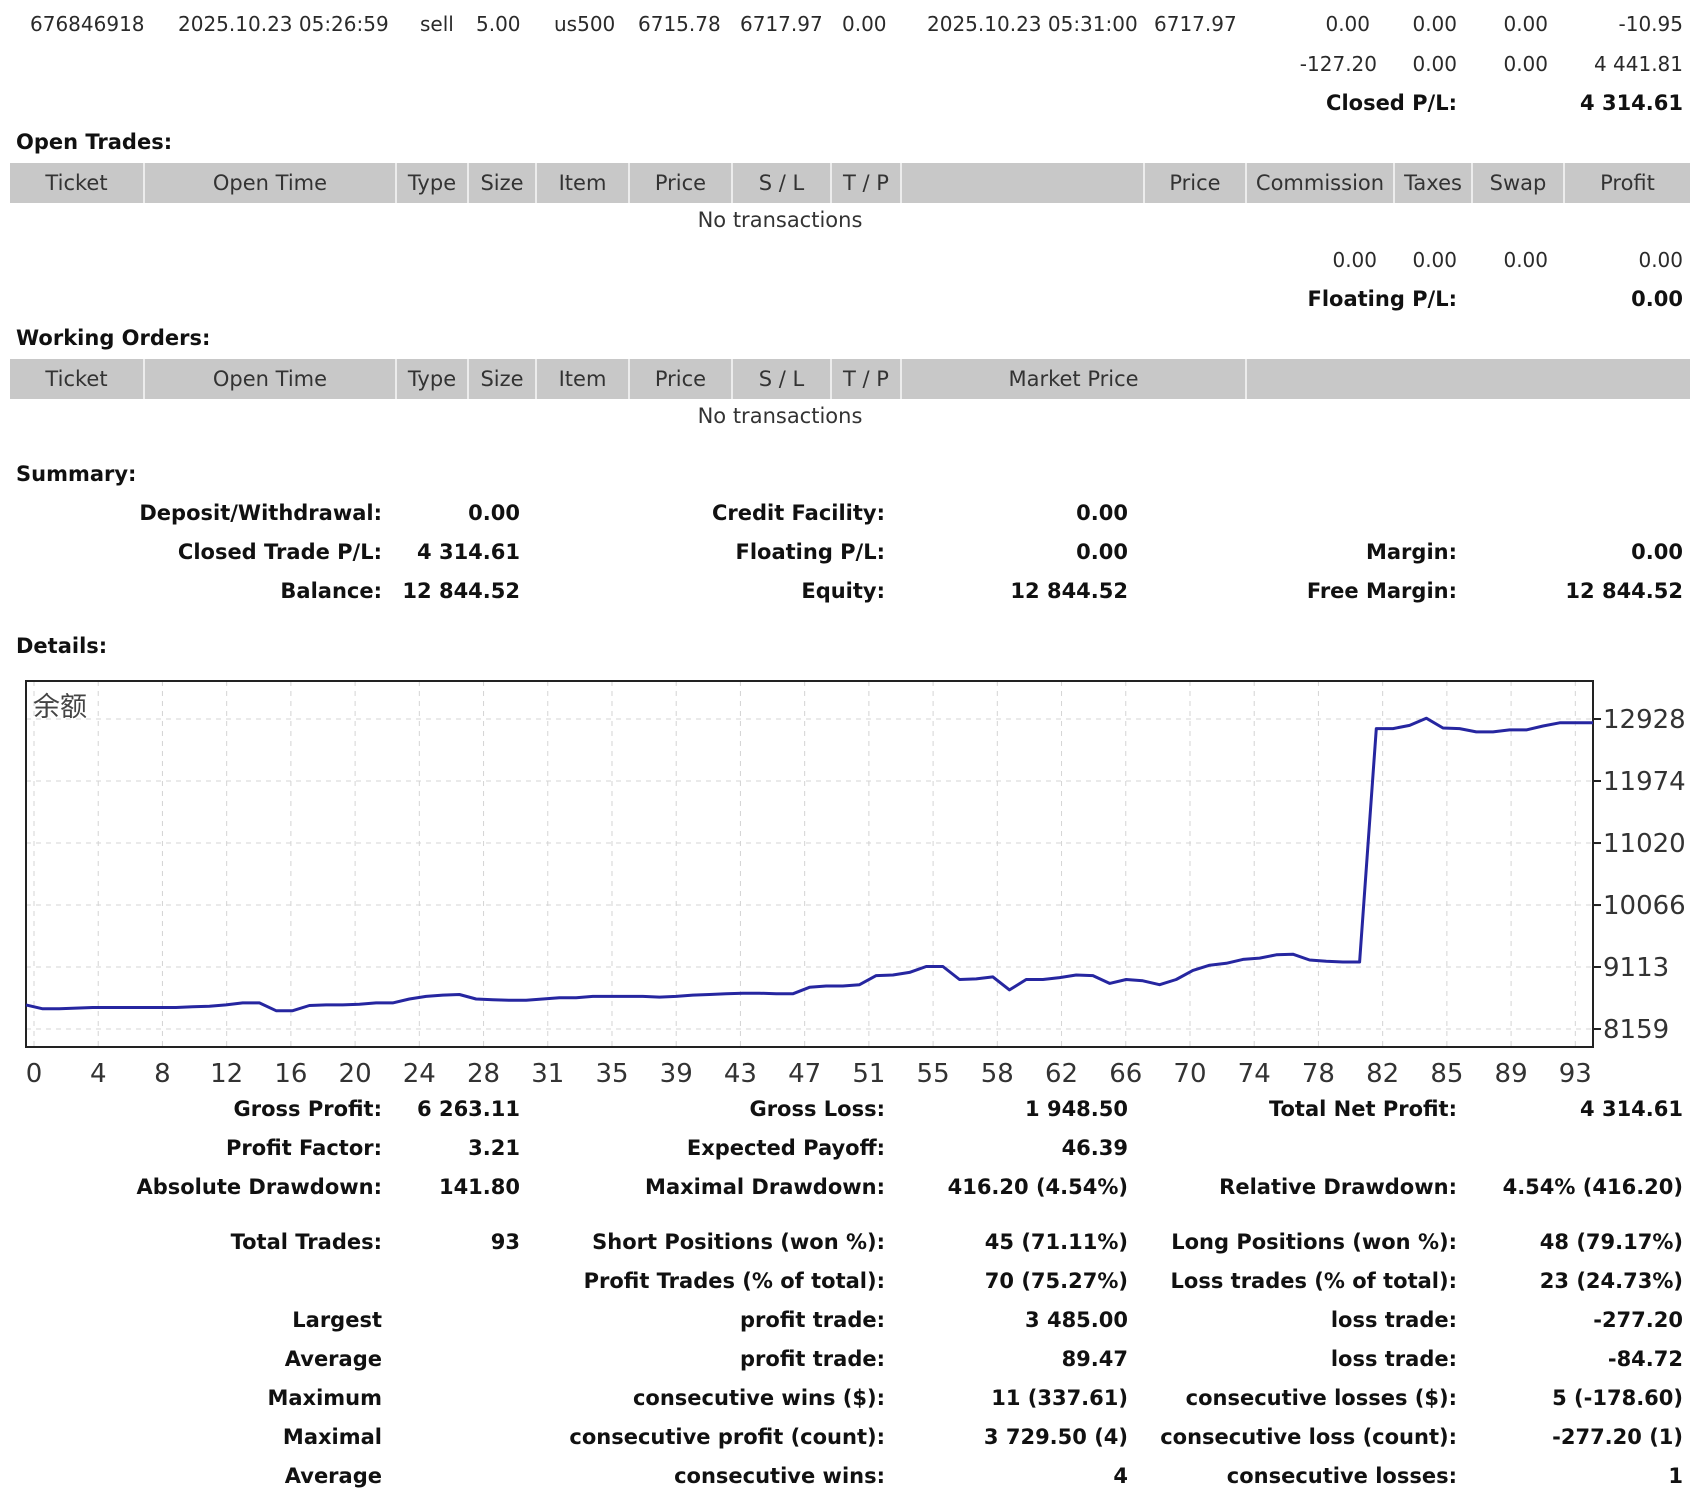 Image resolution: width=1708 pixels, height=1502 pixels. What do you see at coordinates (290, 1074) in the screenshot?
I see `x-tick-label: 16` at bounding box center [290, 1074].